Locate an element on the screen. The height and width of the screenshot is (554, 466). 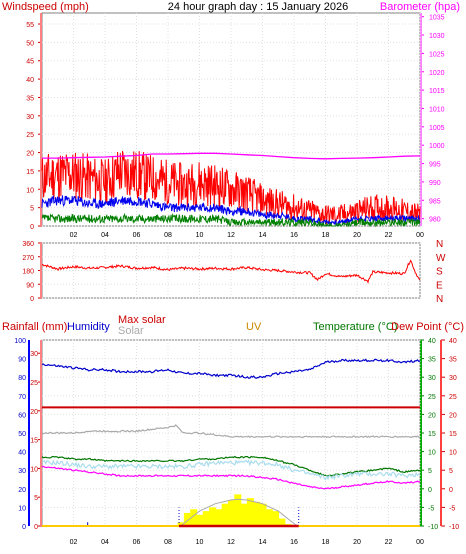
temp-tick-label: 0 is located at coordinates (430, 490).